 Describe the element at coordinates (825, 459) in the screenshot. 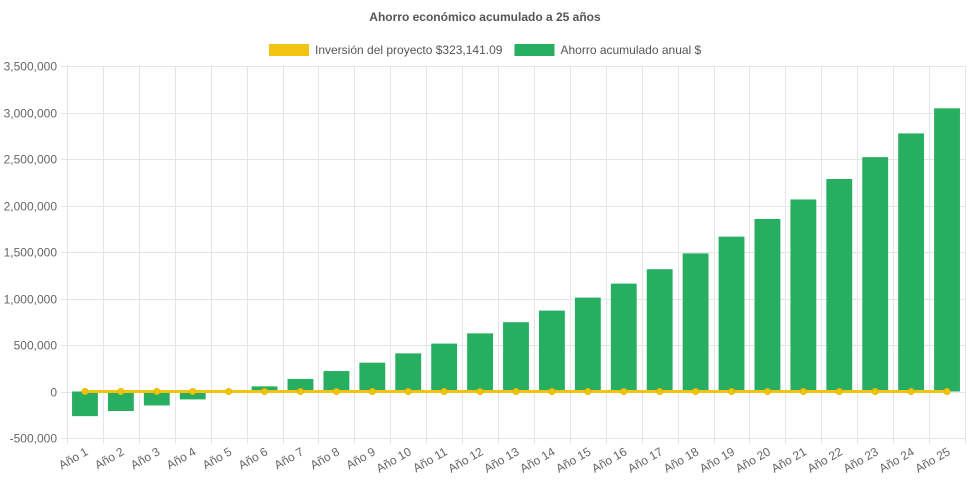

I see `x-tick-label: Año 22` at that location.